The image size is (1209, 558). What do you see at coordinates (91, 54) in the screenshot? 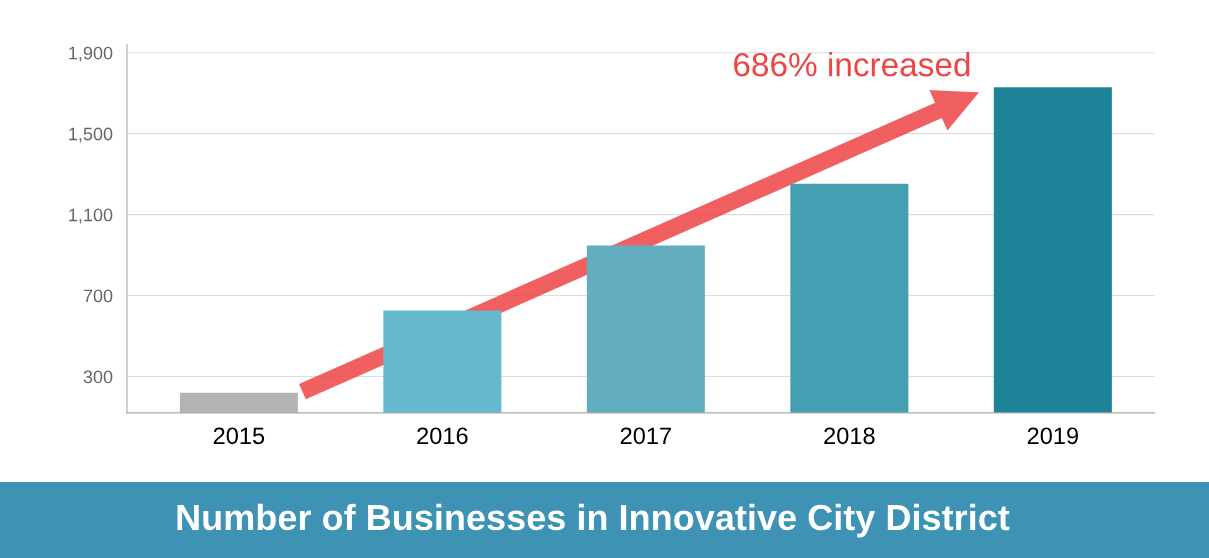
I see `y-tick-label: 1,900` at bounding box center [91, 54].